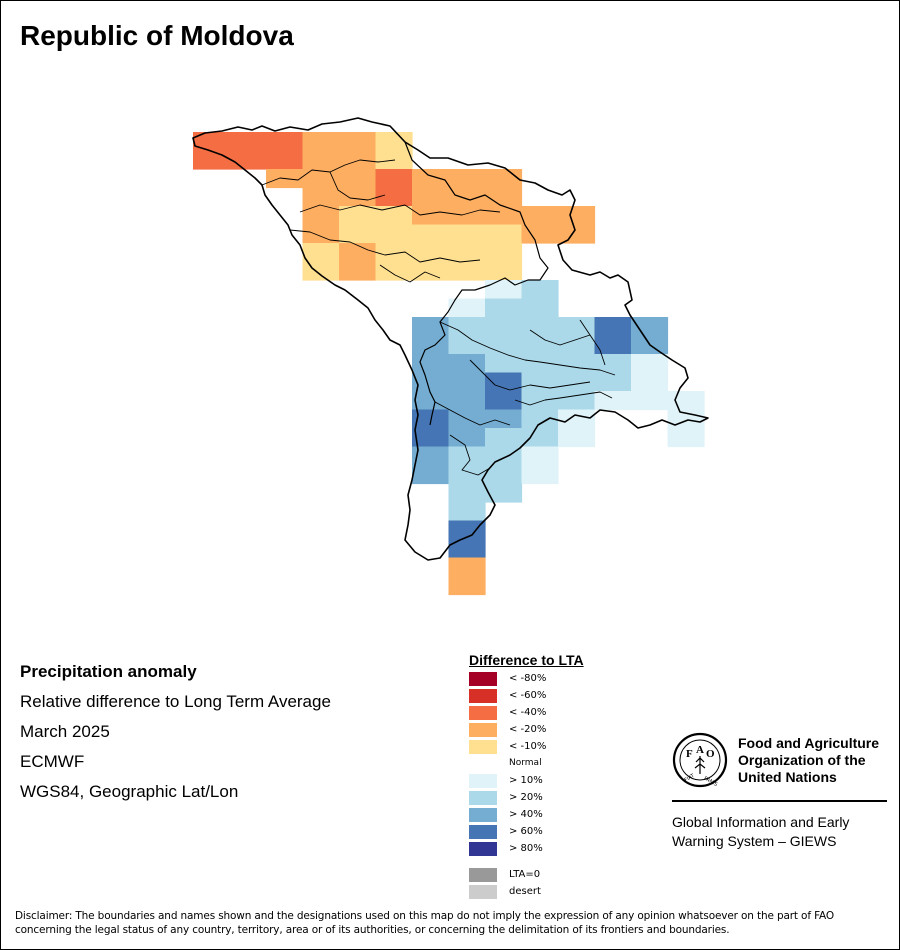 The width and height of the screenshot is (900, 950). Describe the element at coordinates (528, 729) in the screenshot. I see `legend-label: < -20%` at that location.